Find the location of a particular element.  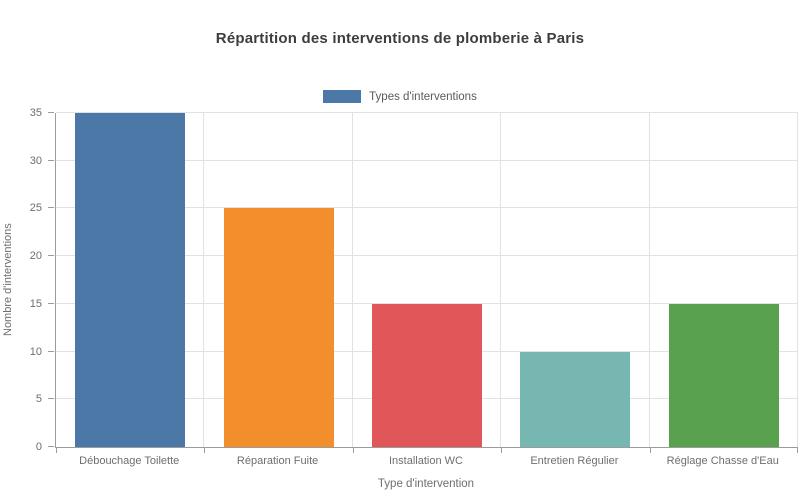

y-tick-label: 20 is located at coordinates (35, 256).